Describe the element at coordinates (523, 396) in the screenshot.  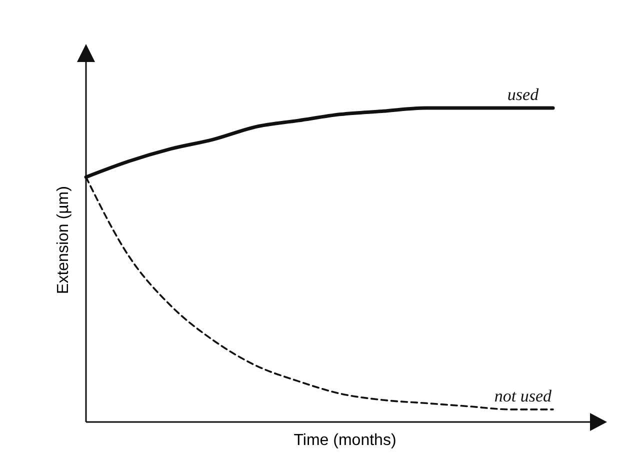
I see `series-label: not used` at that location.